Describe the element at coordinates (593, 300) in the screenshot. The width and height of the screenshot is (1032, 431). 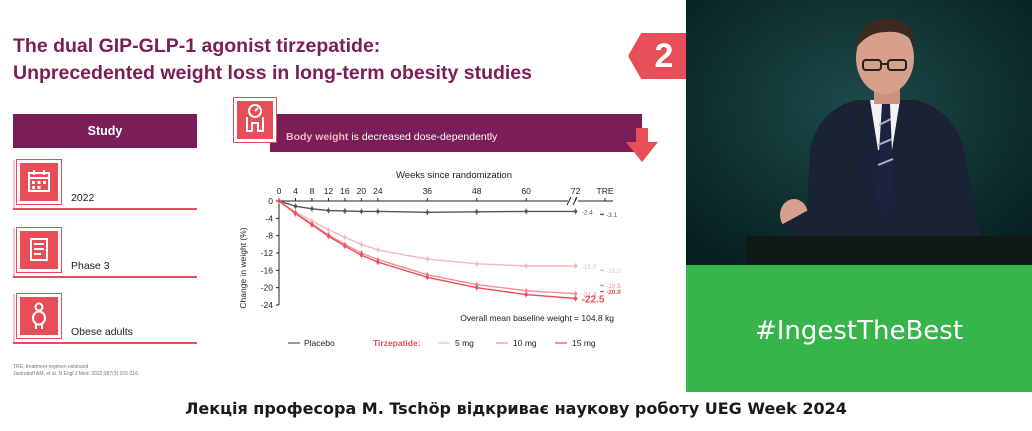
I see `series-end-label: -22.5` at that location.